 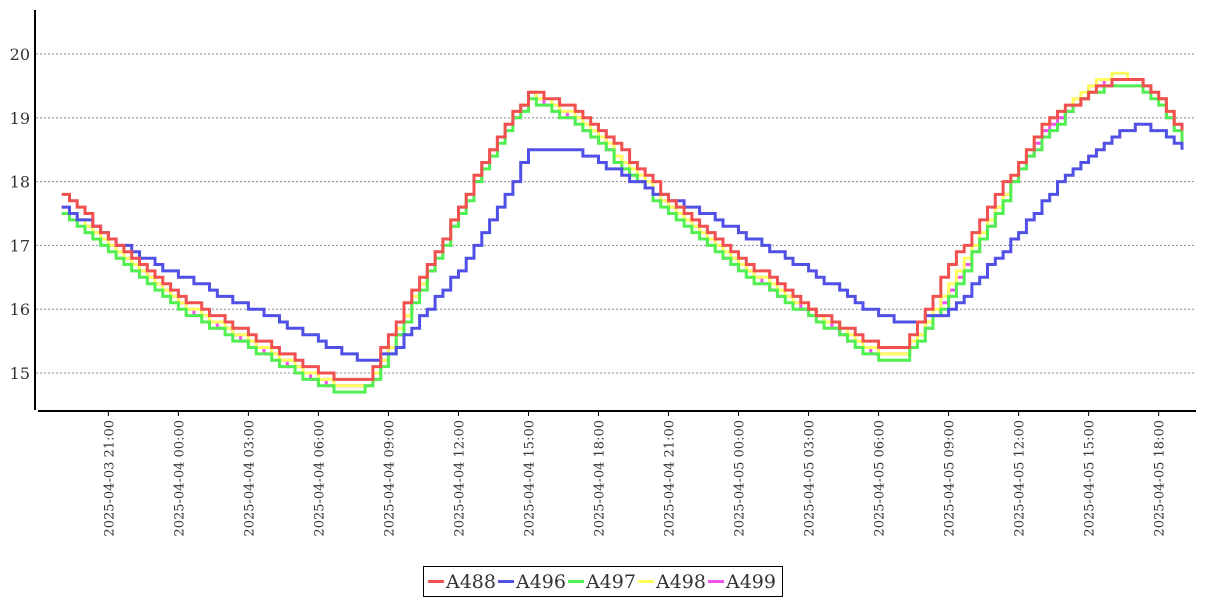 What do you see at coordinates (179, 478) in the screenshot?
I see `x-tick-label: 2025-04-04 00:00` at bounding box center [179, 478].